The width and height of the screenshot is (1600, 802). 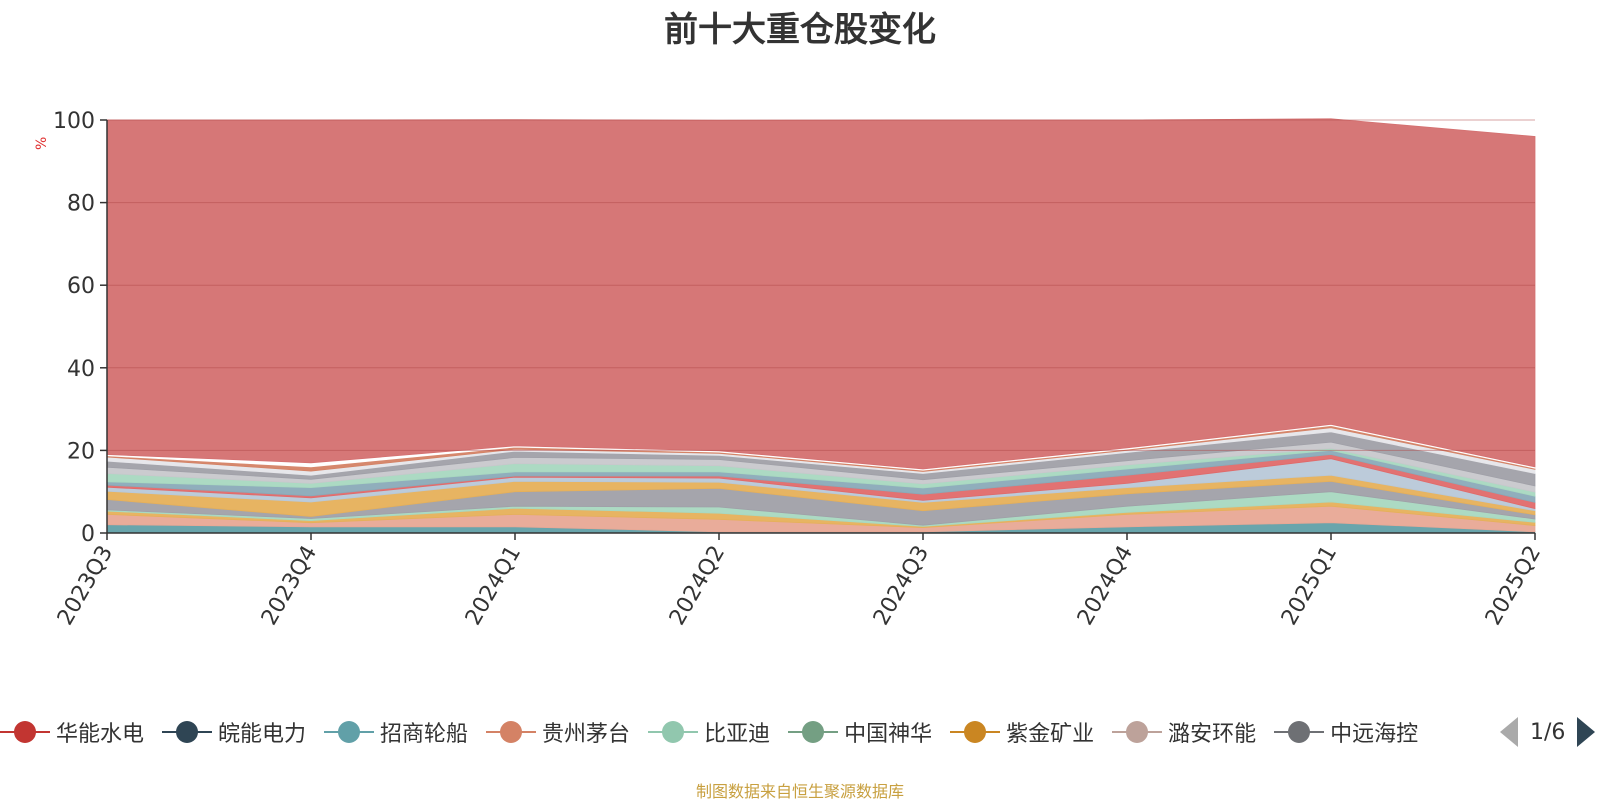 What do you see at coordinates (1509, 732) in the screenshot?
I see `legend-prev-page-button` at bounding box center [1509, 732].